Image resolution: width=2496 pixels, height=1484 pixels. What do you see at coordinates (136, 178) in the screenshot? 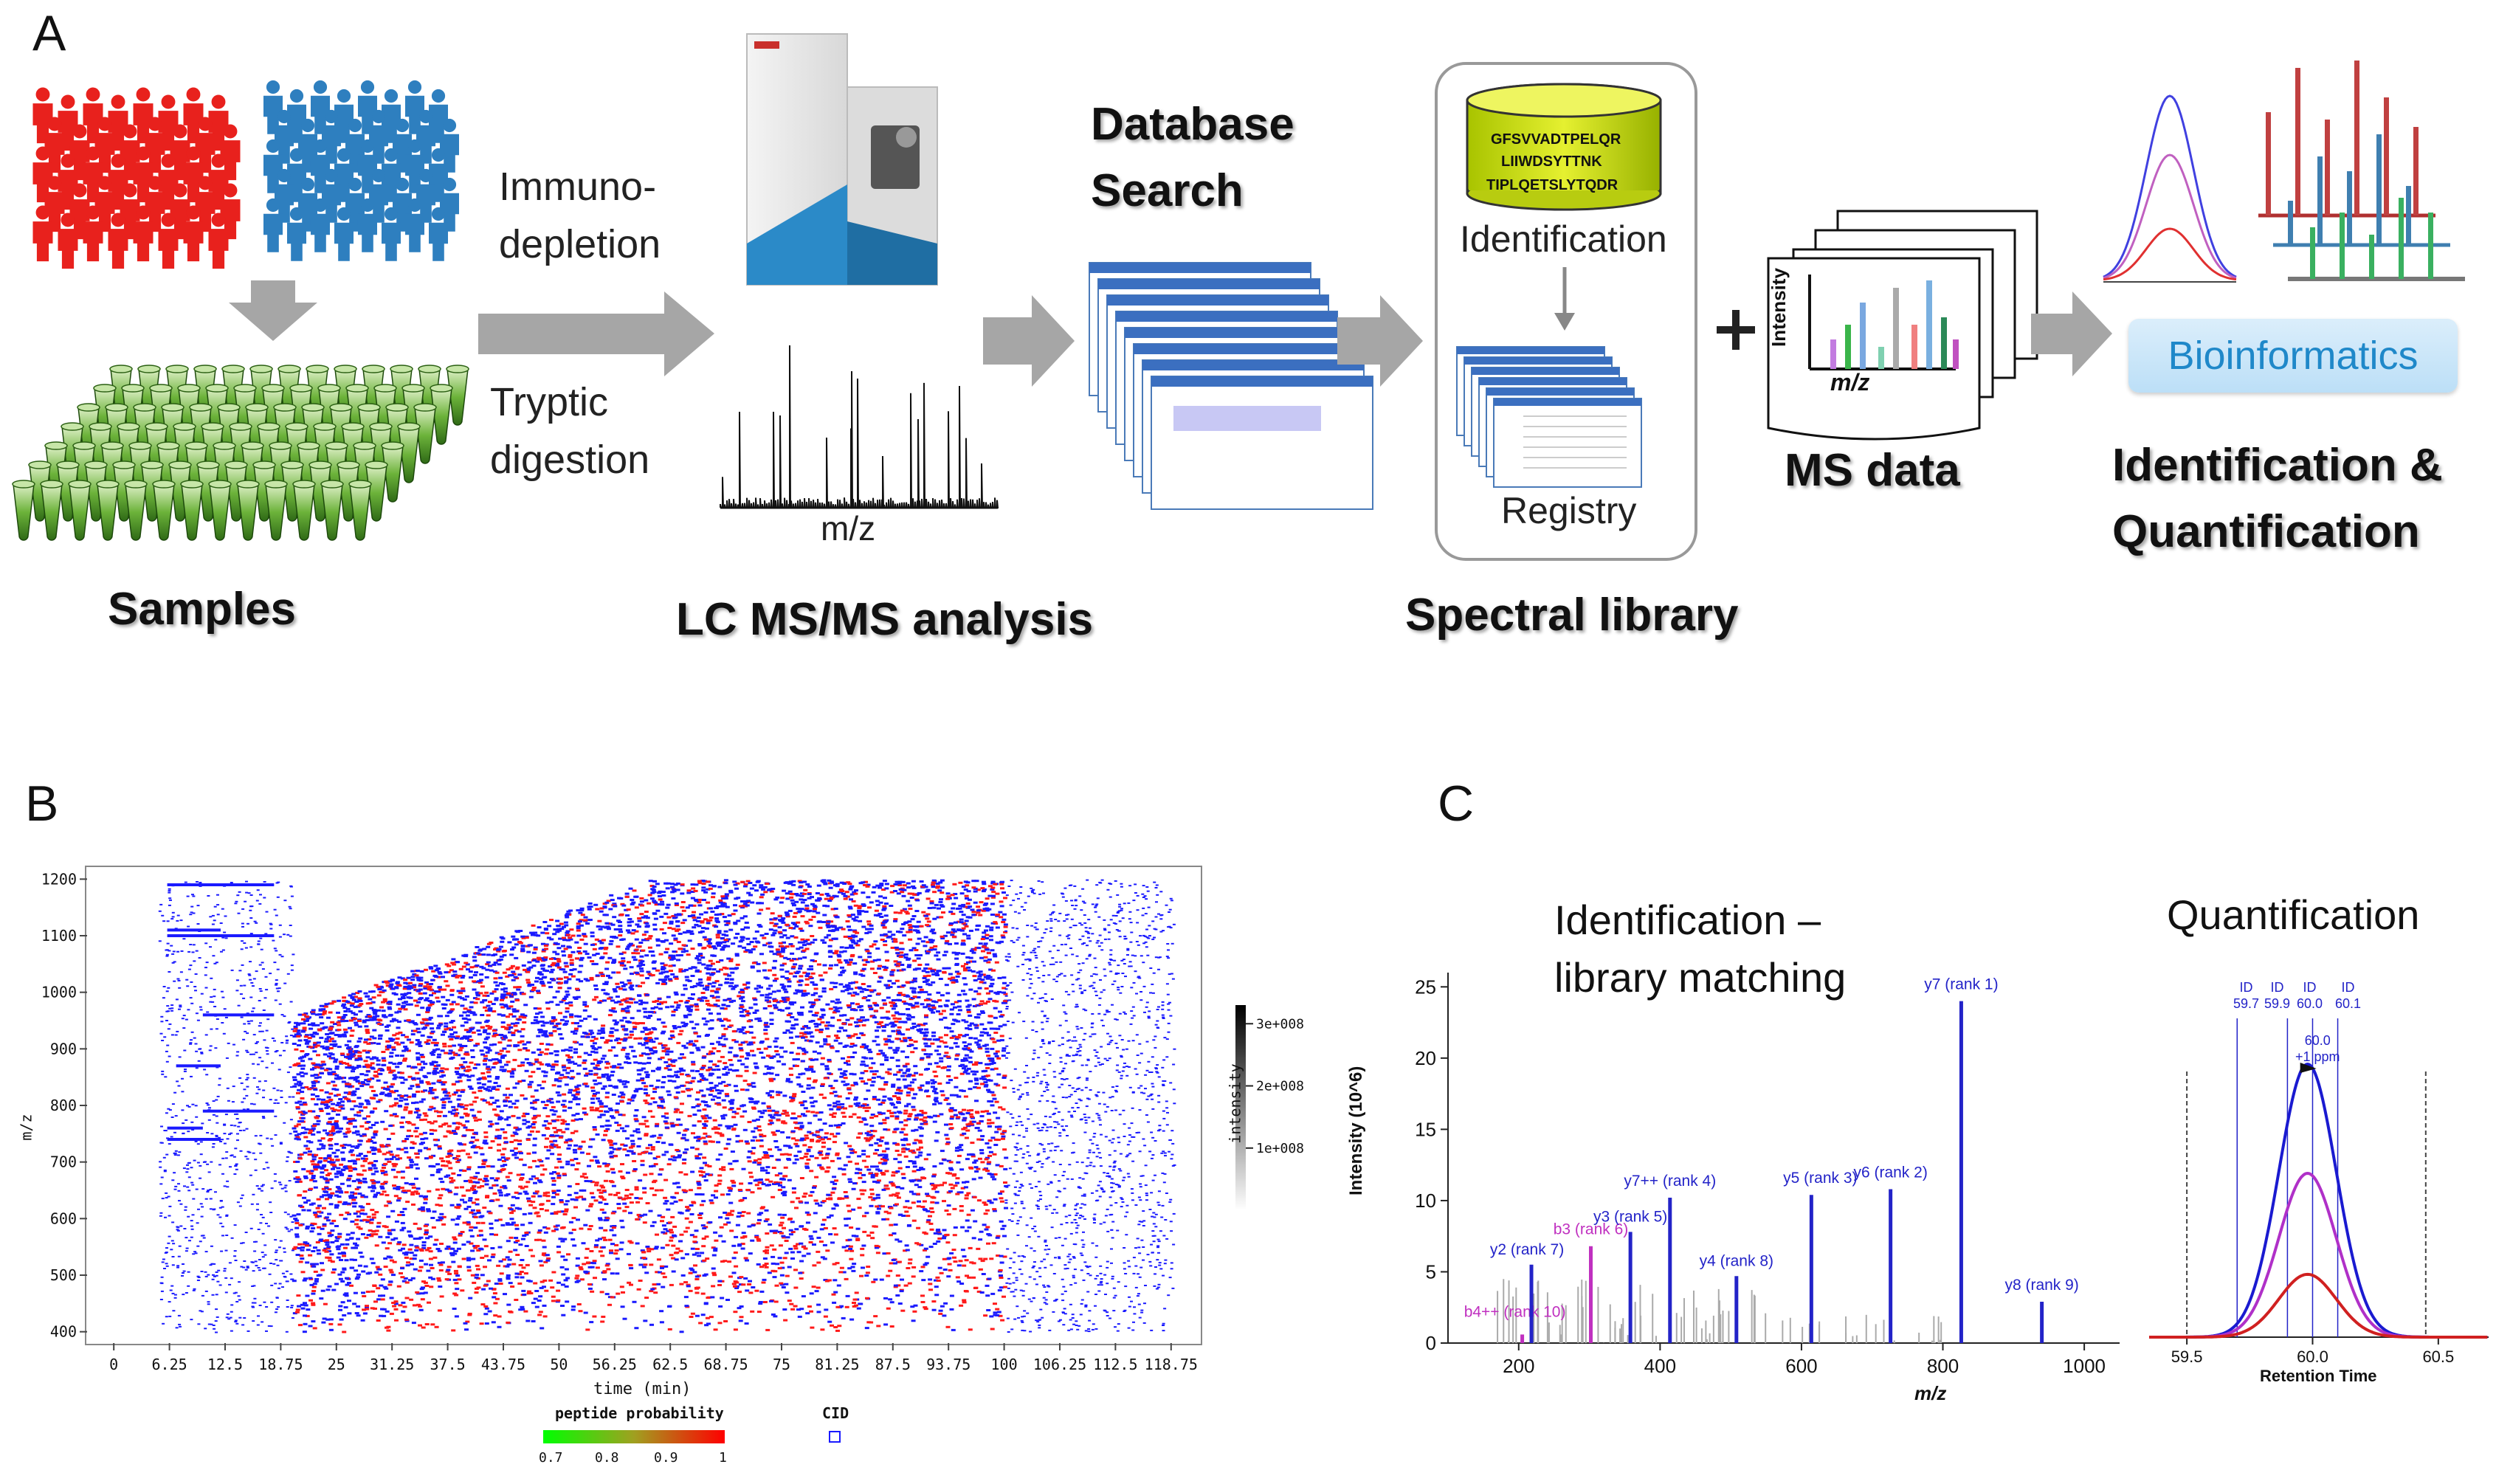
I see `red-patient-group-icon` at bounding box center [136, 178].